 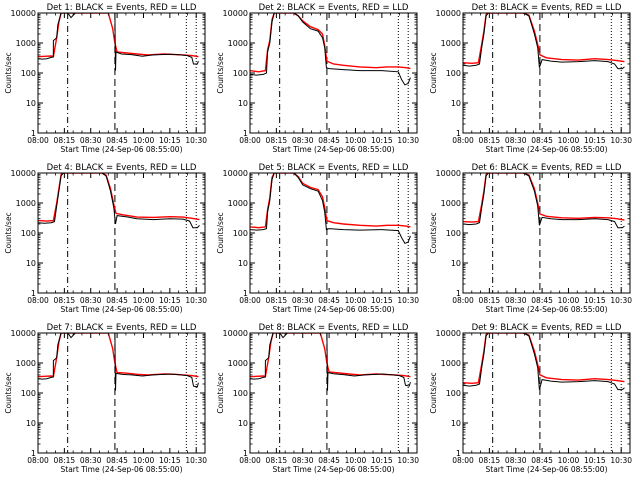 I want to click on panel-title: Det 9: BLACK = Events, RED = LLD, so click(x=547, y=328).